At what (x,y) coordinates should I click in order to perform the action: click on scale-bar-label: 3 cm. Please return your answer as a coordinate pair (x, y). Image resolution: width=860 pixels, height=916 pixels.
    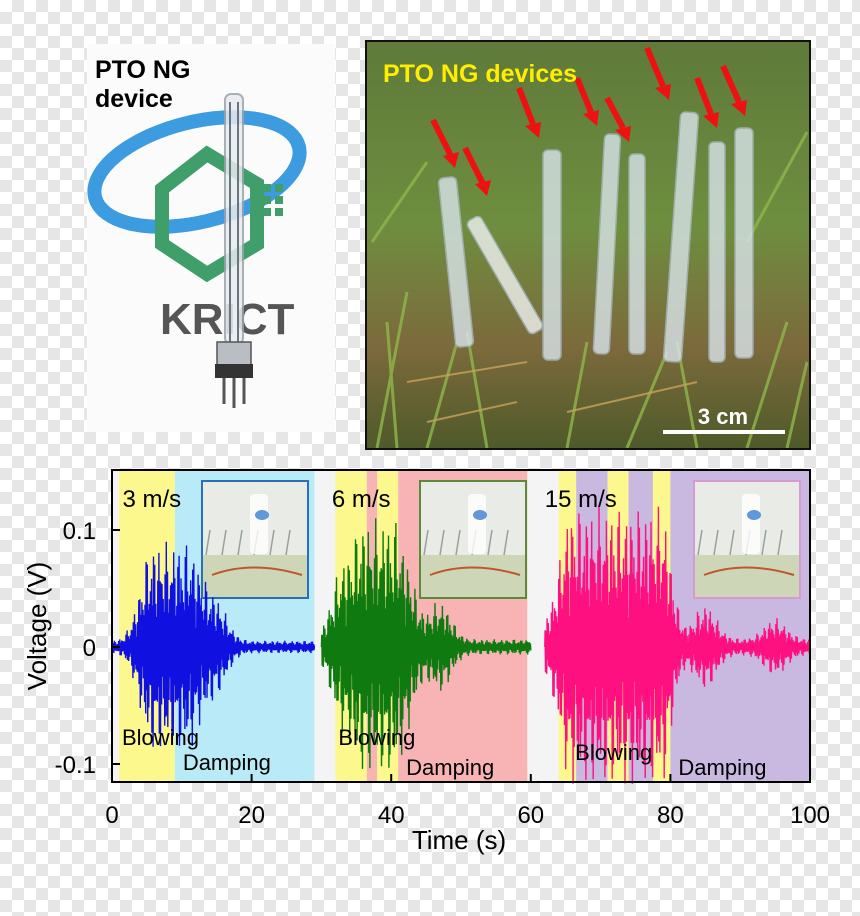
    Looking at the image, I should click on (723, 416).